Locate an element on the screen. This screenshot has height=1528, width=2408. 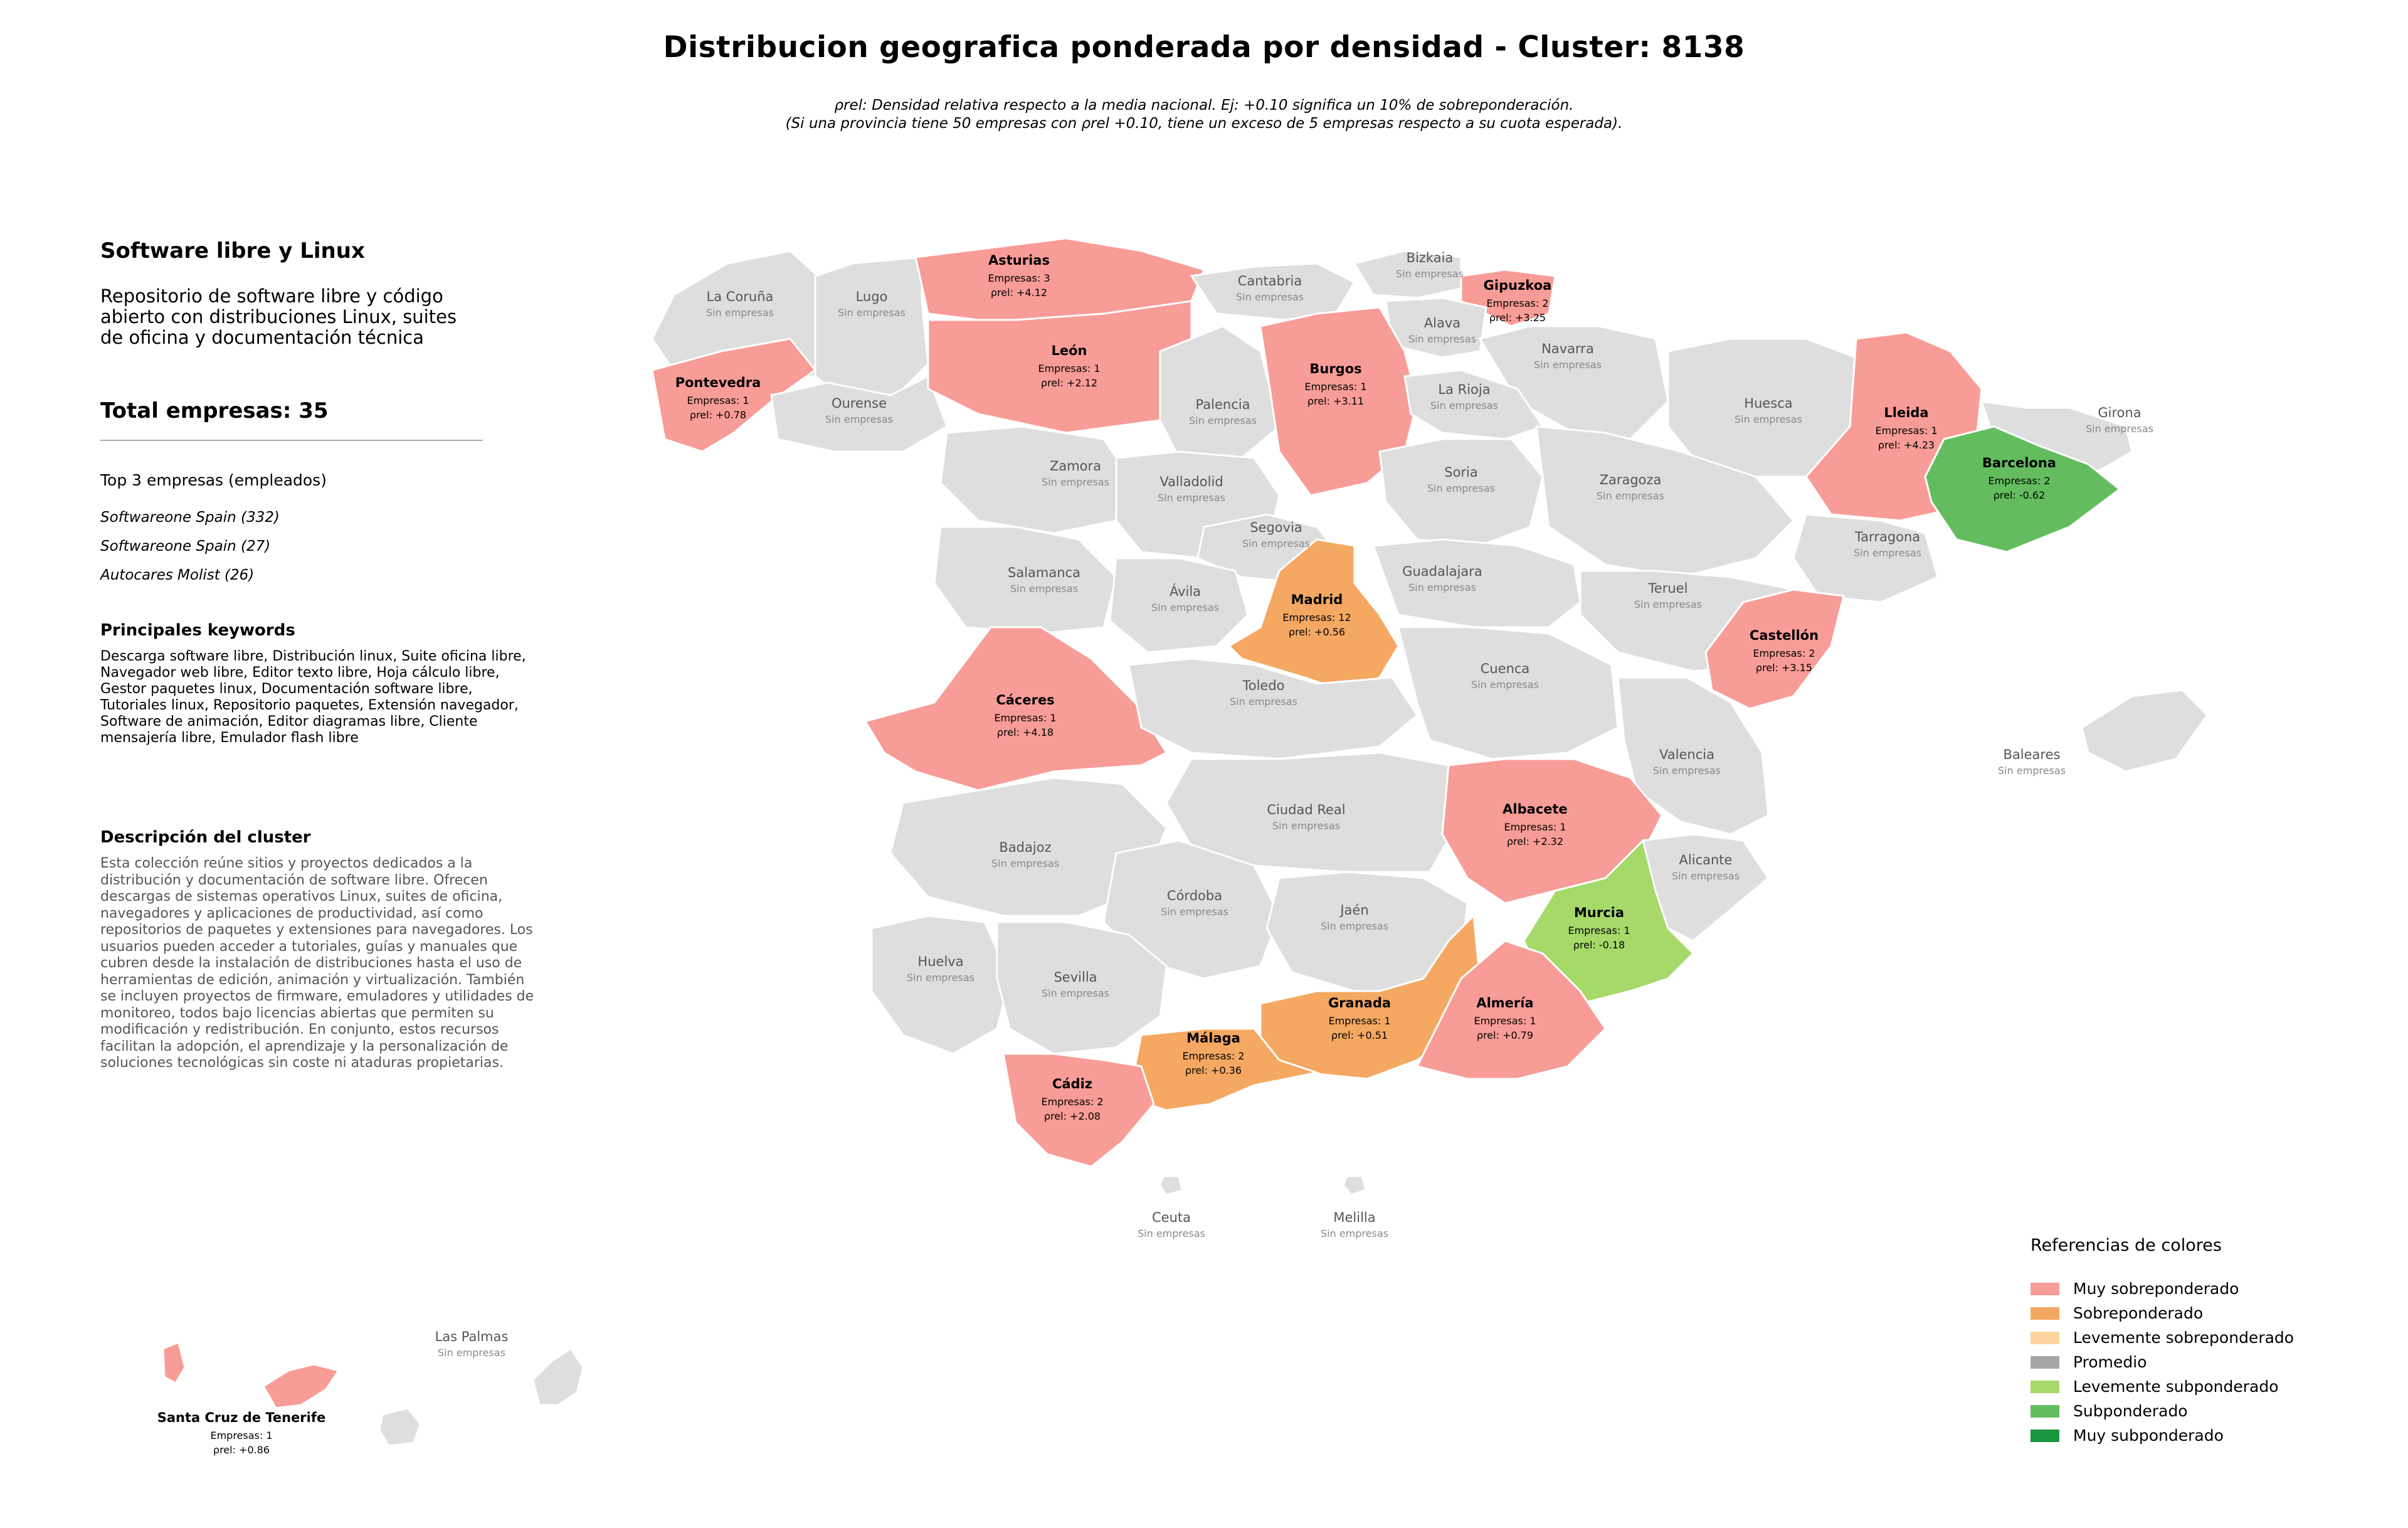
province-label-alava: Alava is located at coordinates (1442, 323).